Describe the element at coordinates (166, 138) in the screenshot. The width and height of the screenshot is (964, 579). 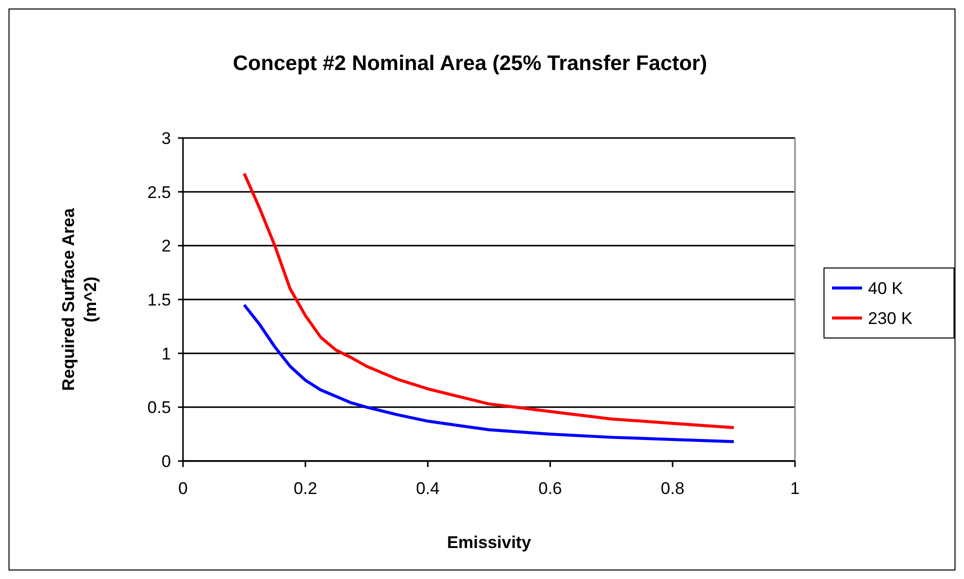
I see `y-tick-label: 3` at that location.